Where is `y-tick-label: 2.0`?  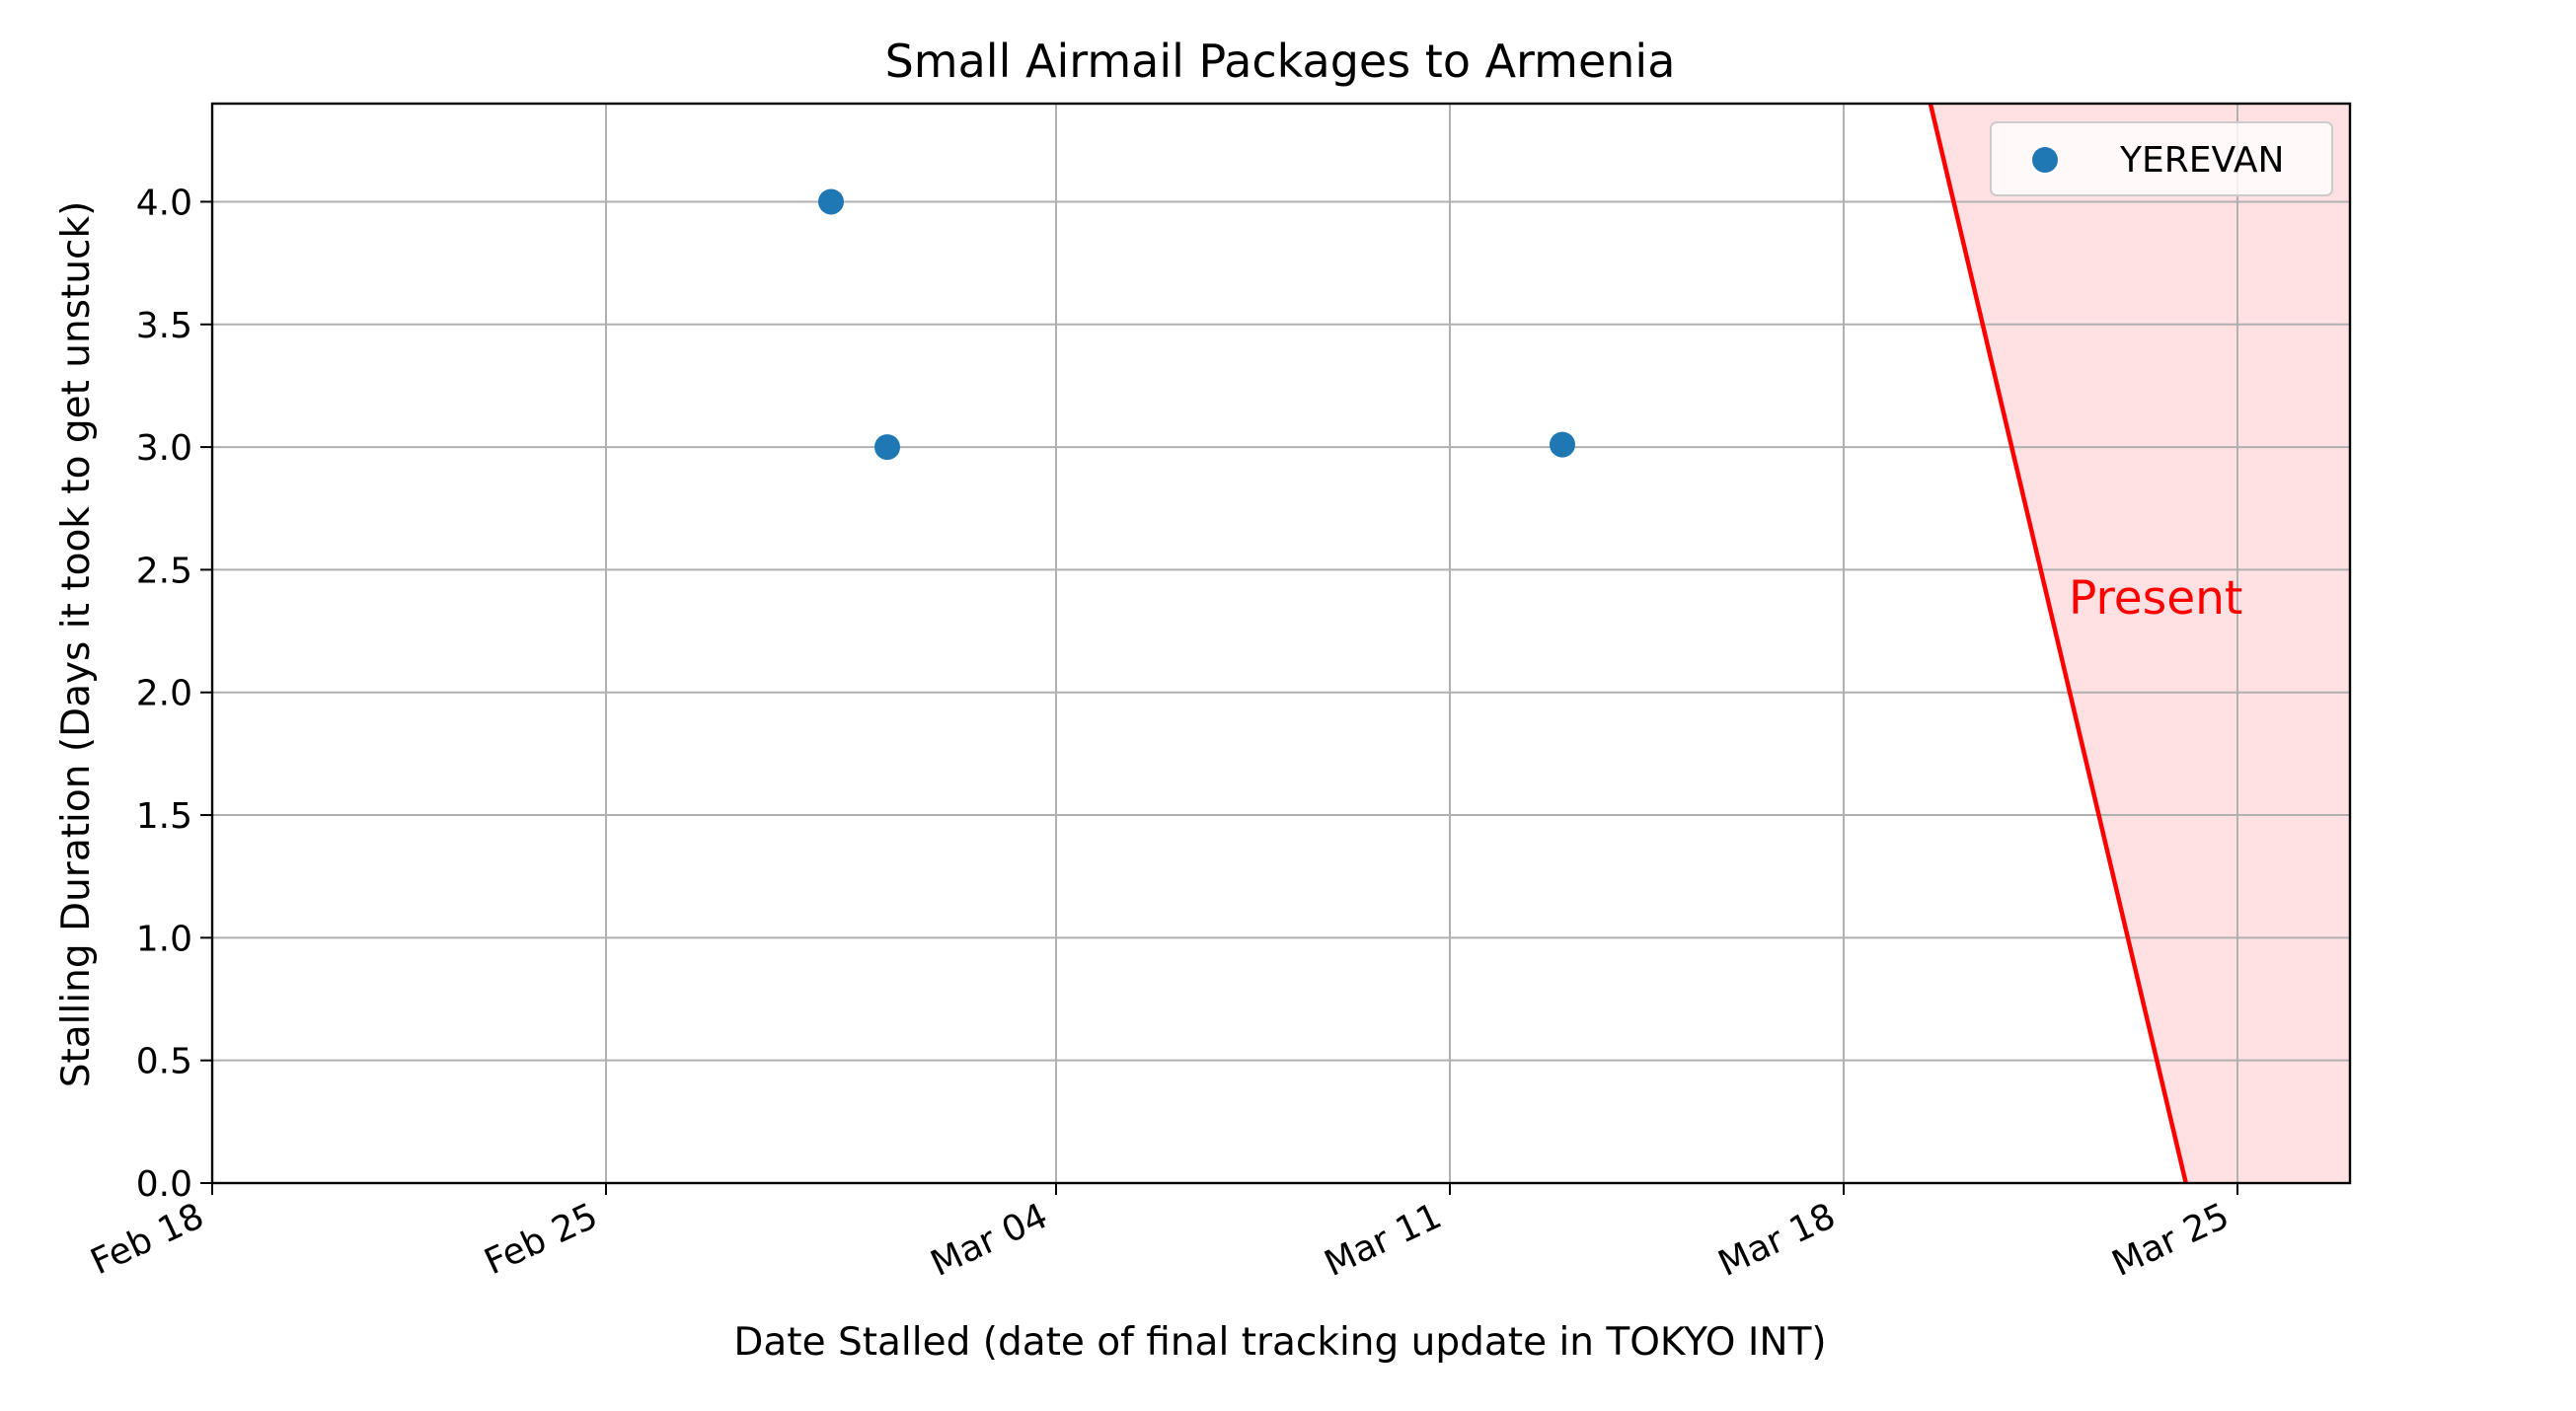 y-tick-label: 2.0 is located at coordinates (164, 694).